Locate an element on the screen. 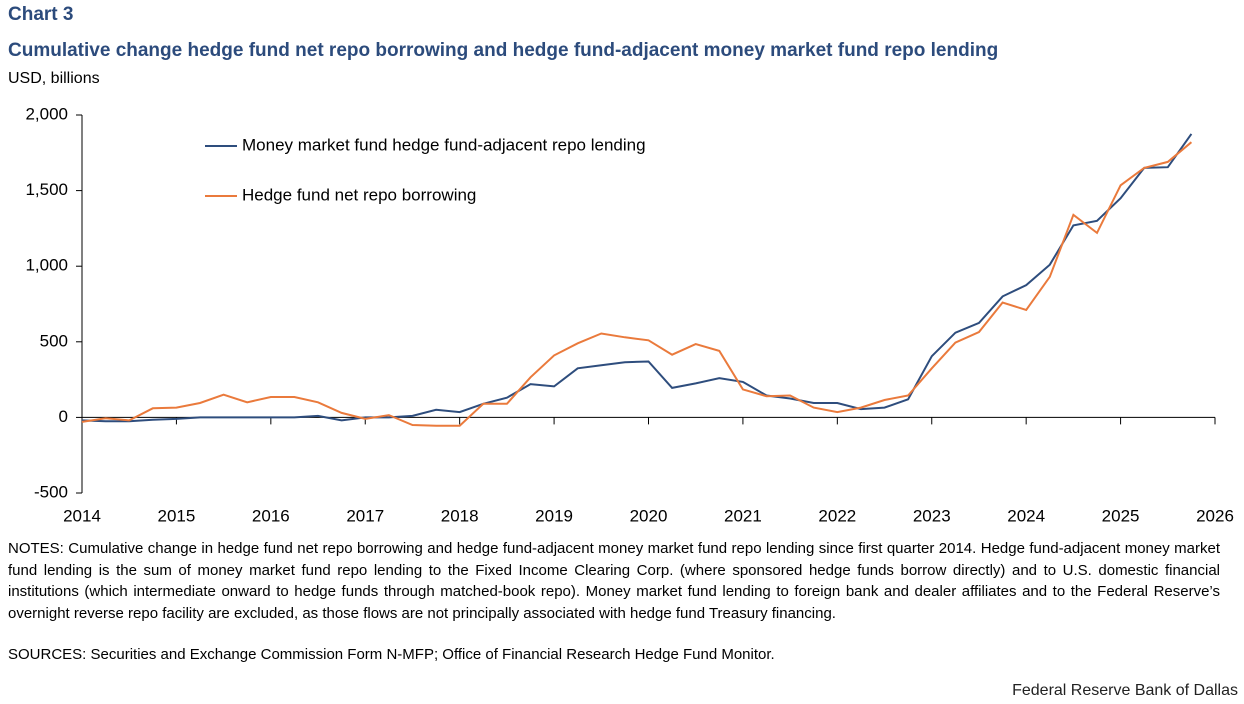 The width and height of the screenshot is (1244, 704). y-tick-label: 1,500 is located at coordinates (46, 189).